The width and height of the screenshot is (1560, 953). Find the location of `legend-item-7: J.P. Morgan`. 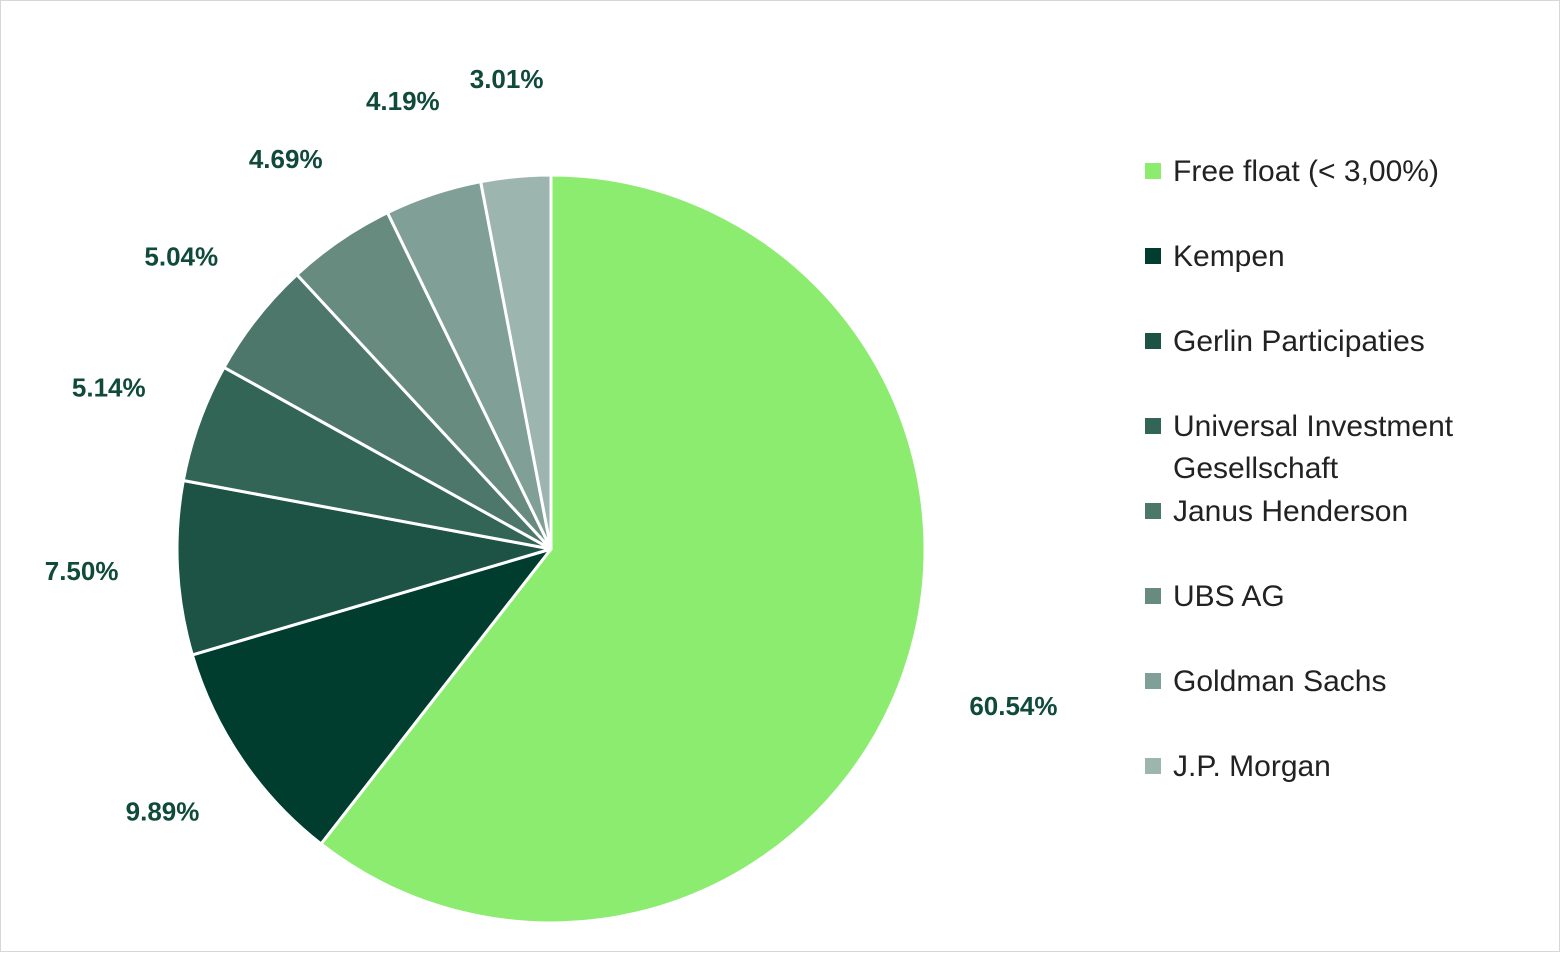

legend-item-7: J.P. Morgan is located at coordinates (1324, 767).